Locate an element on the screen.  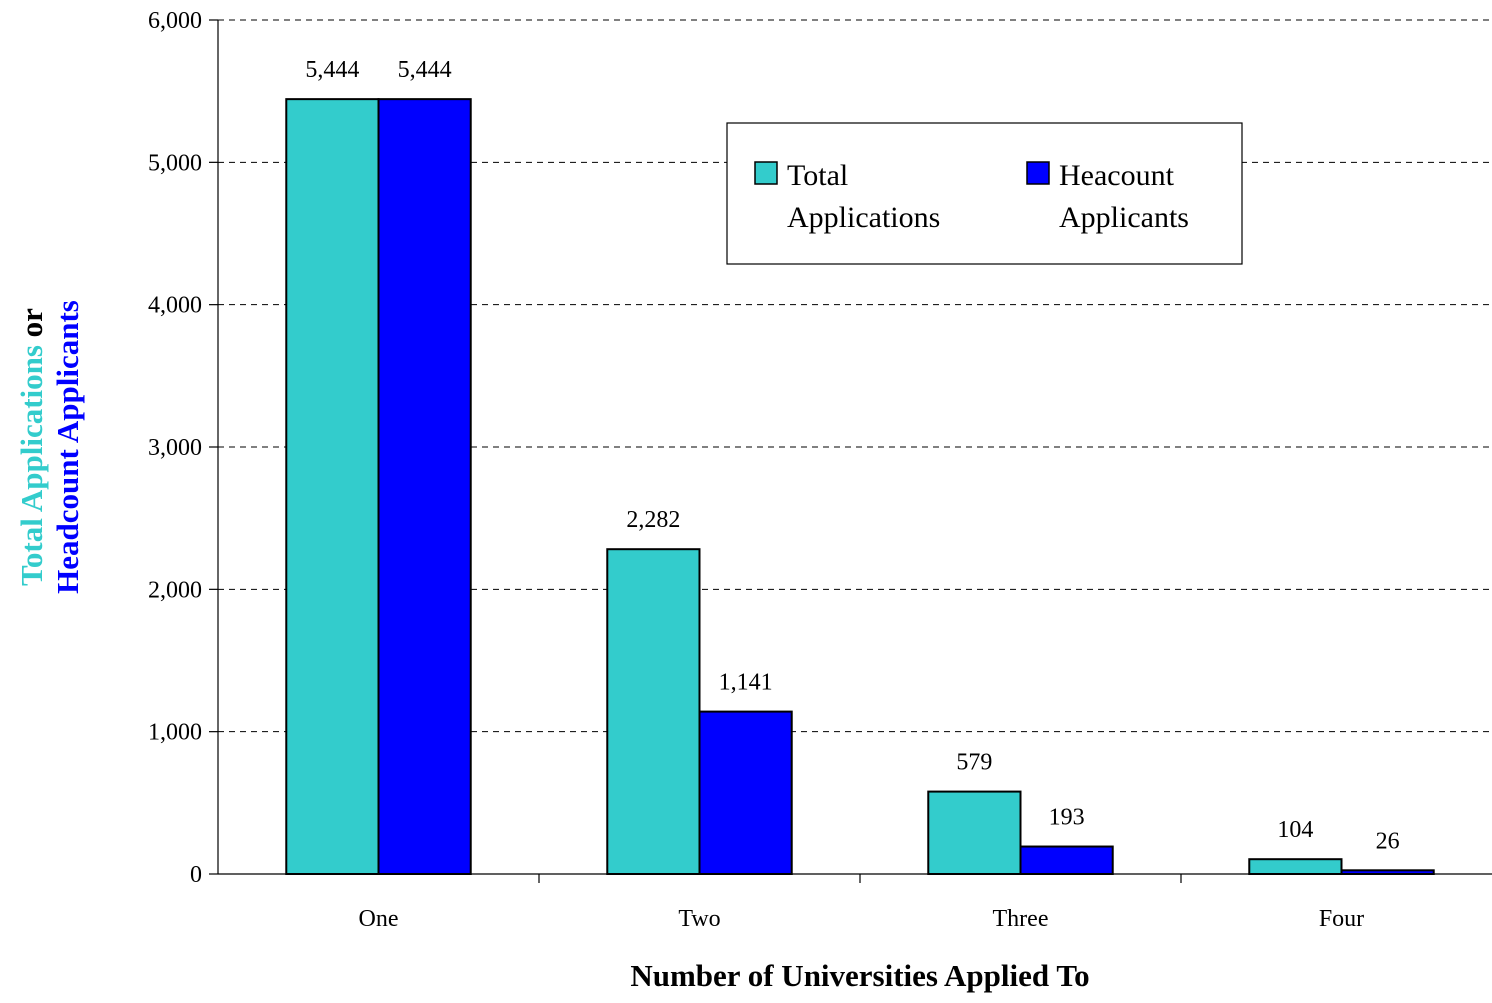
data-label-total-applications-one: 5,444 is located at coordinates (332, 70).